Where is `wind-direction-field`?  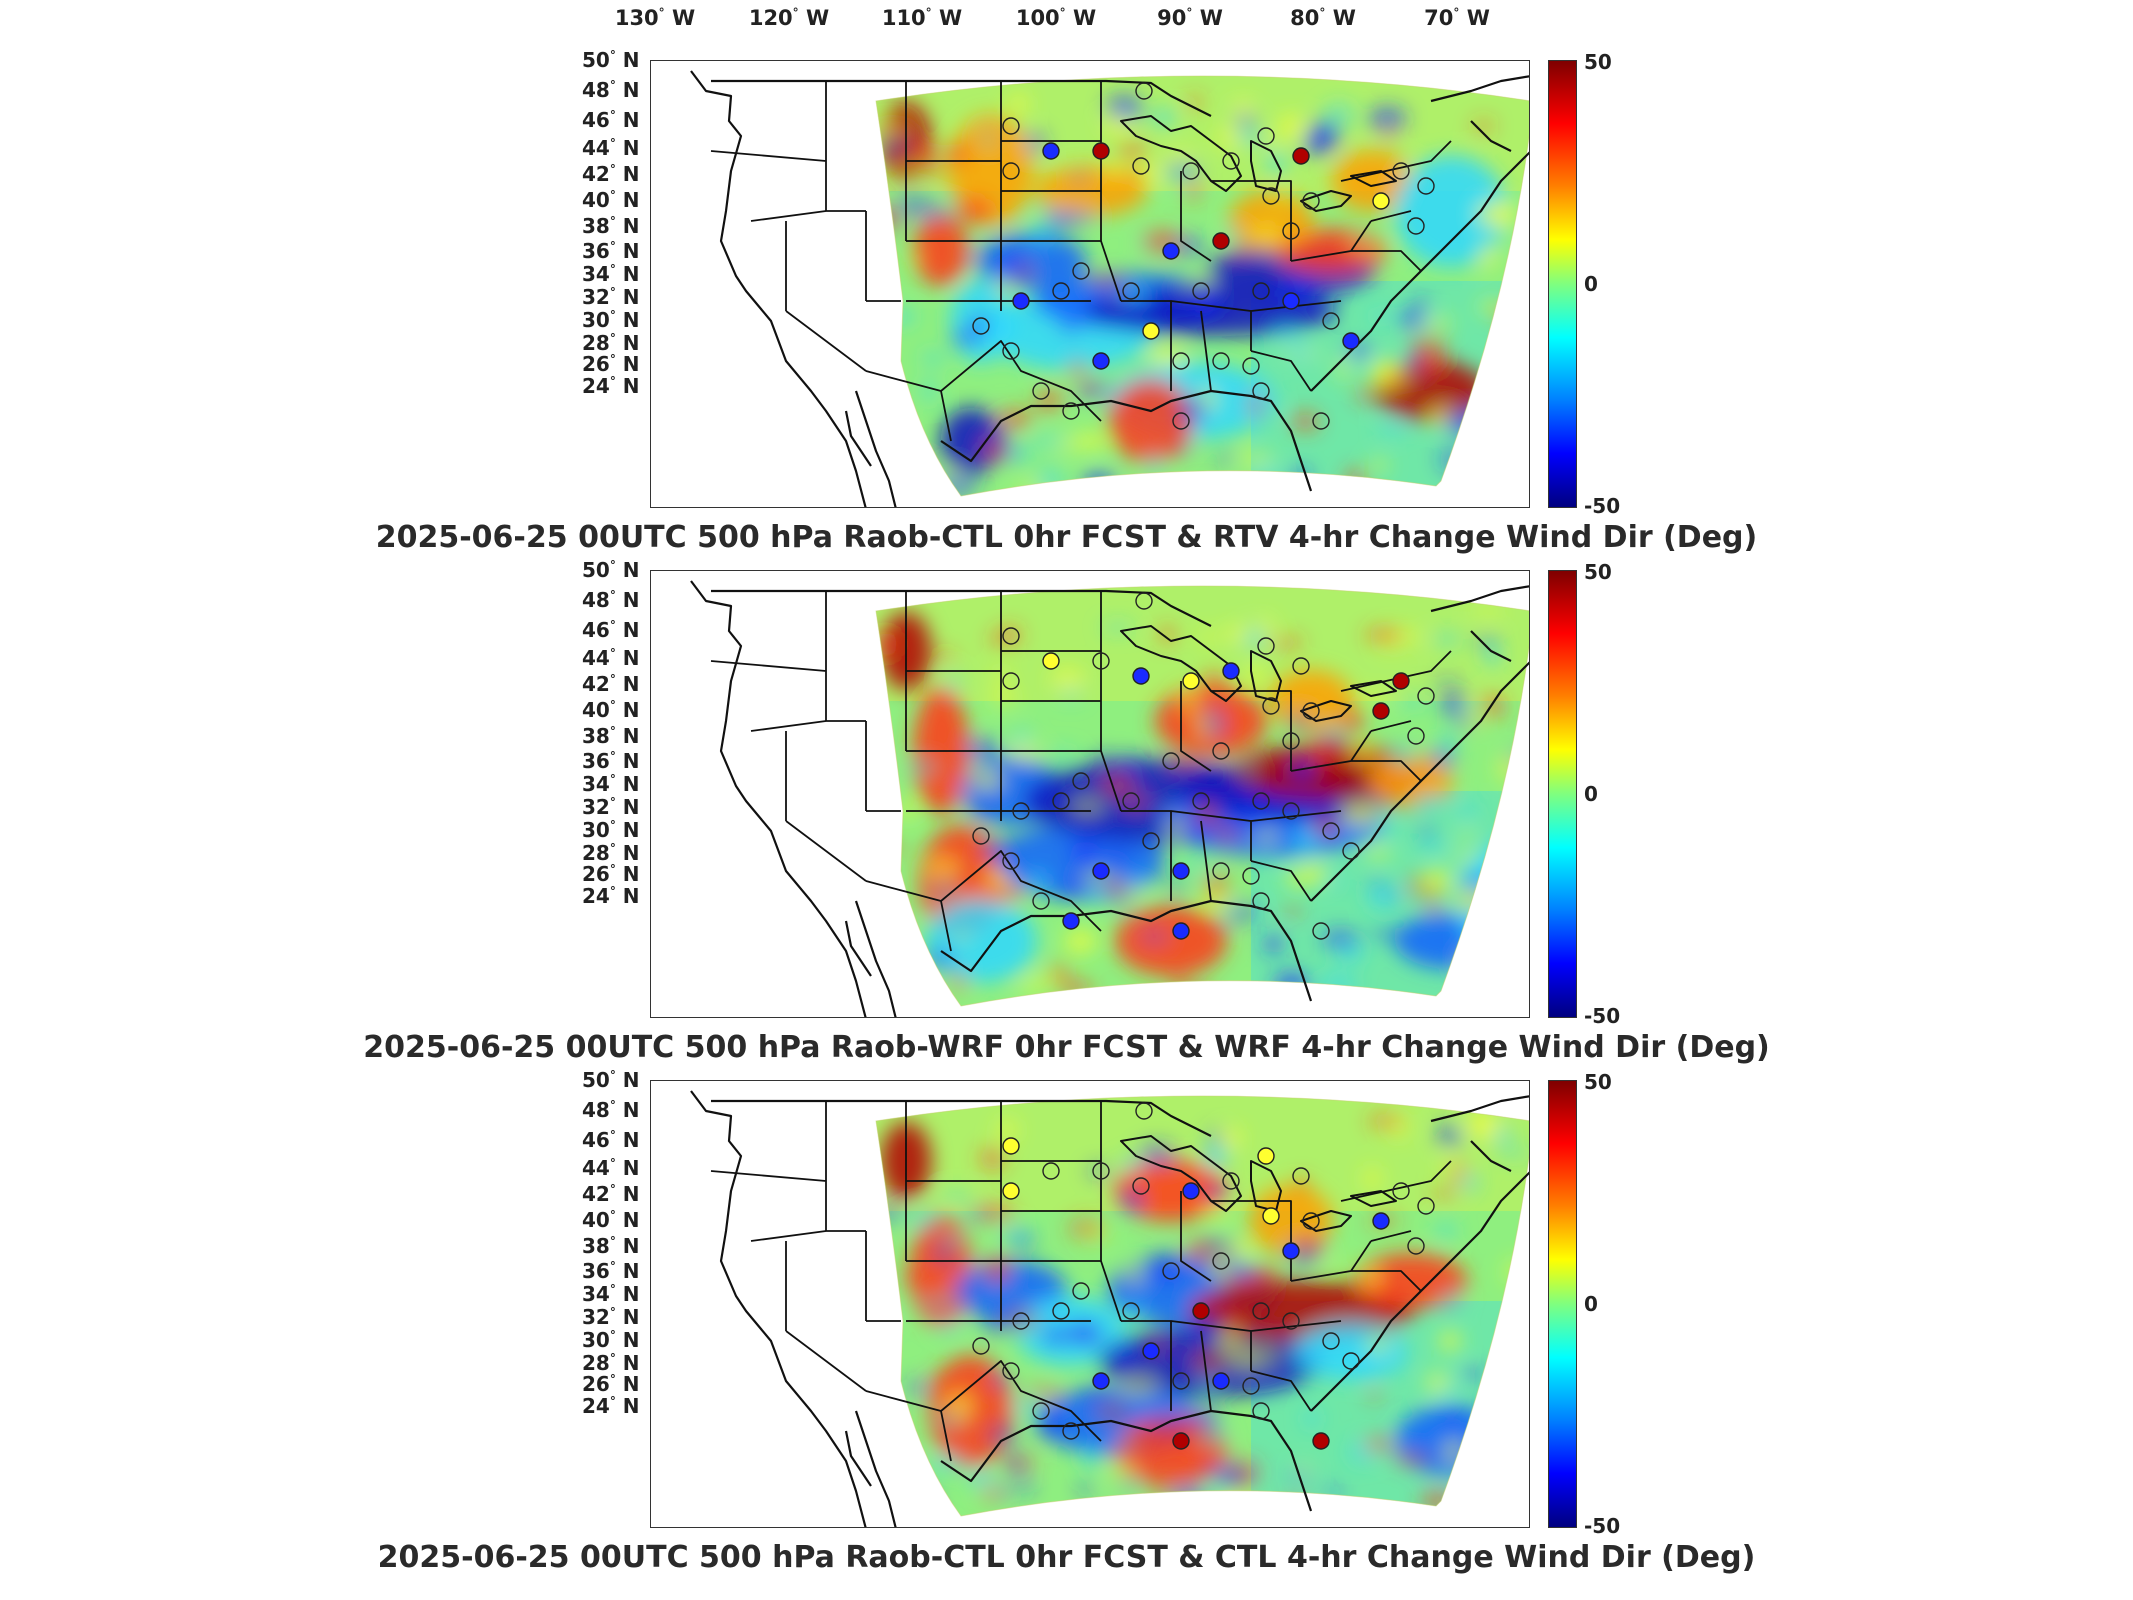 wind-direction-field is located at coordinates (1202, 286).